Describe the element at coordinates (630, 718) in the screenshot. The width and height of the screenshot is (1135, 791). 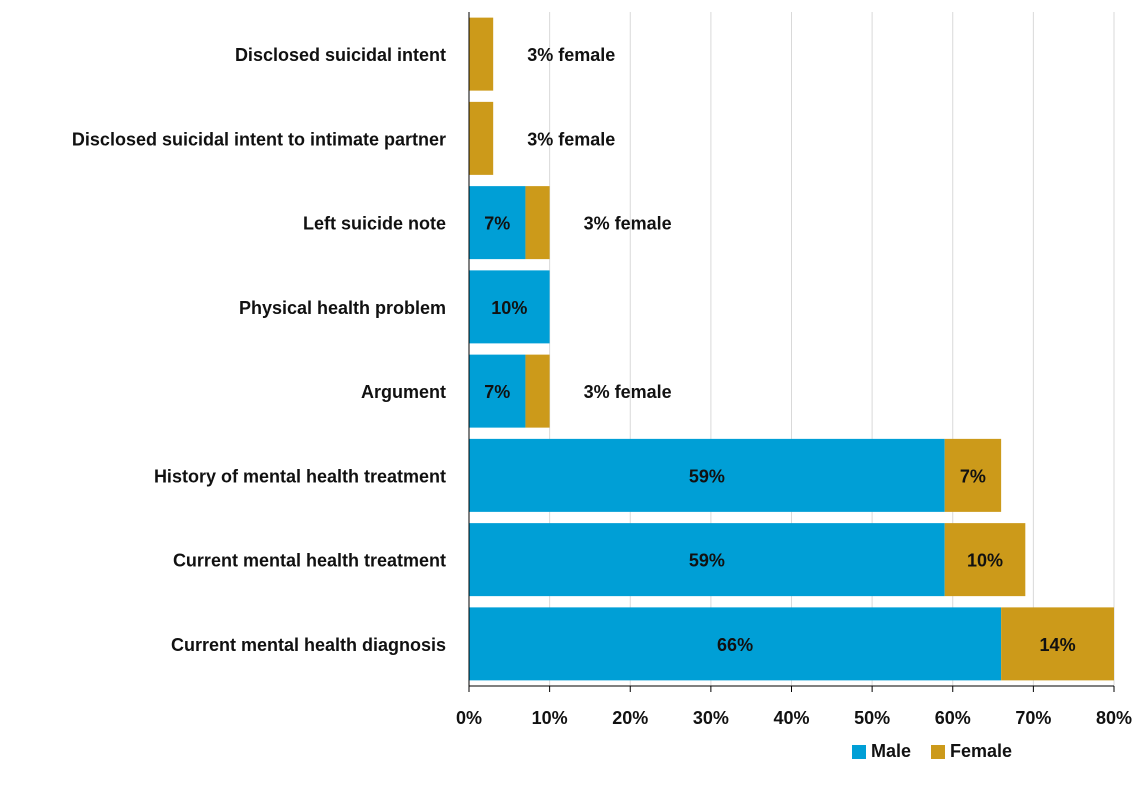
I see `x-tick-label: 20%` at that location.